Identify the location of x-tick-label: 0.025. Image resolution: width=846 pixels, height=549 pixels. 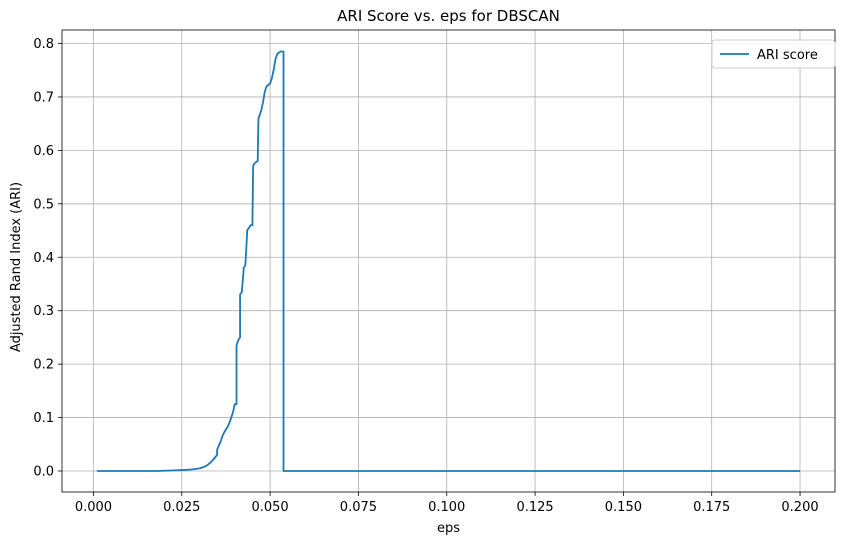
(181, 507).